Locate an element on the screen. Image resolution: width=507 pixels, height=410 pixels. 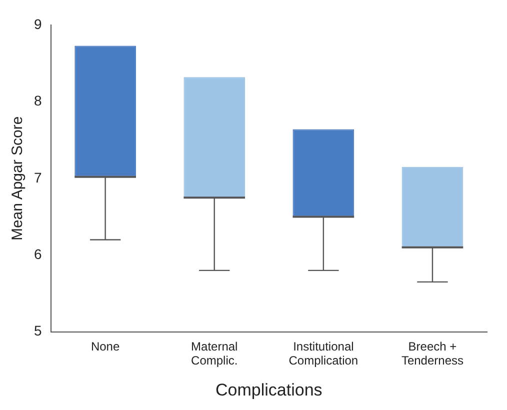
x-tick-label: Breech + Tenderness is located at coordinates (432, 353).